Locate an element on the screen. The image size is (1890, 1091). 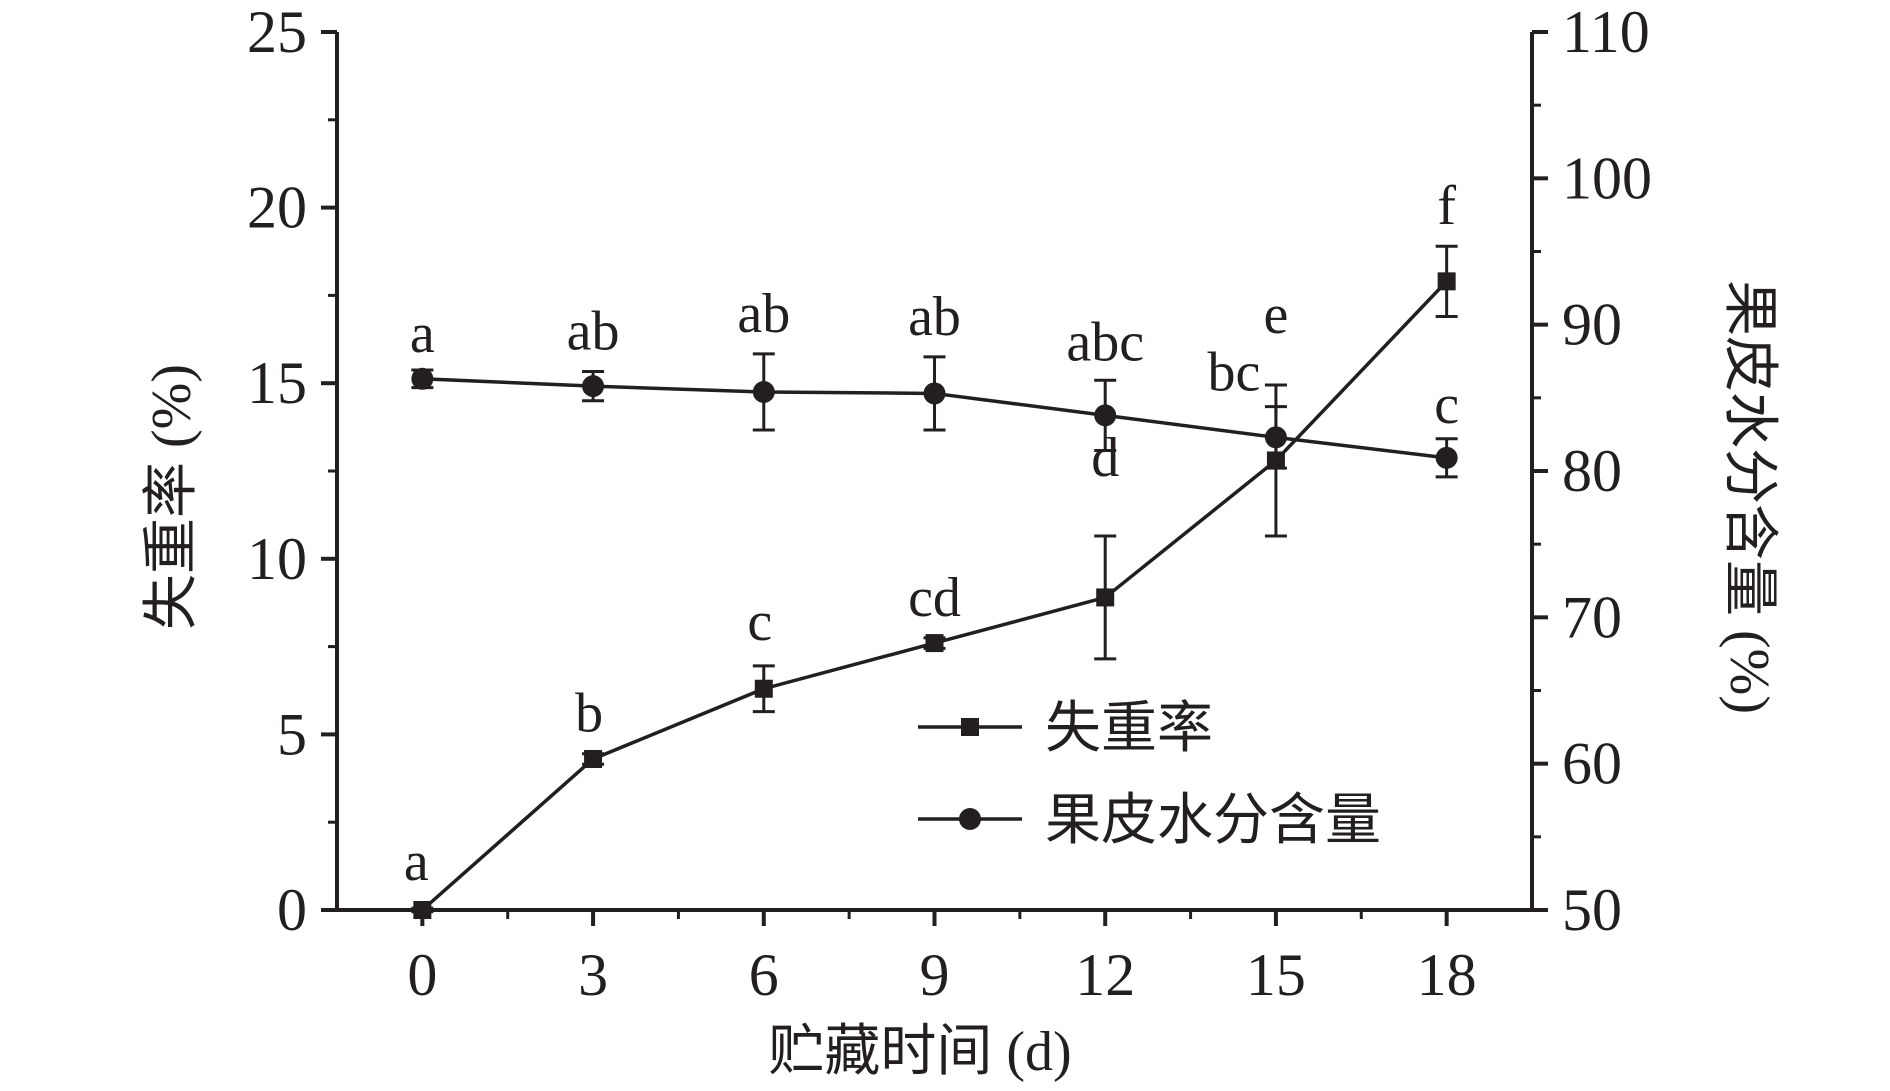
y-right-tick-label: 80 is located at coordinates (1592, 471).